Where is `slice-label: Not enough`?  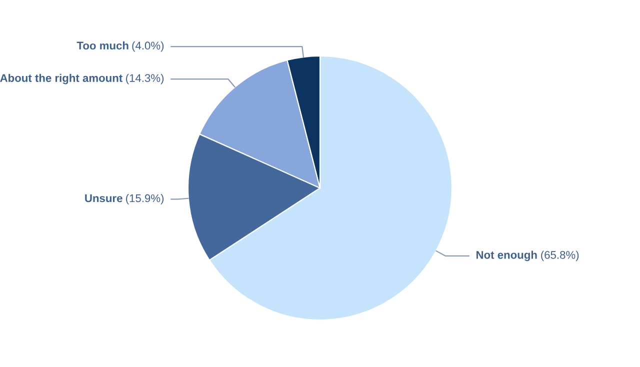
slice-label: Not enough is located at coordinates (506, 256).